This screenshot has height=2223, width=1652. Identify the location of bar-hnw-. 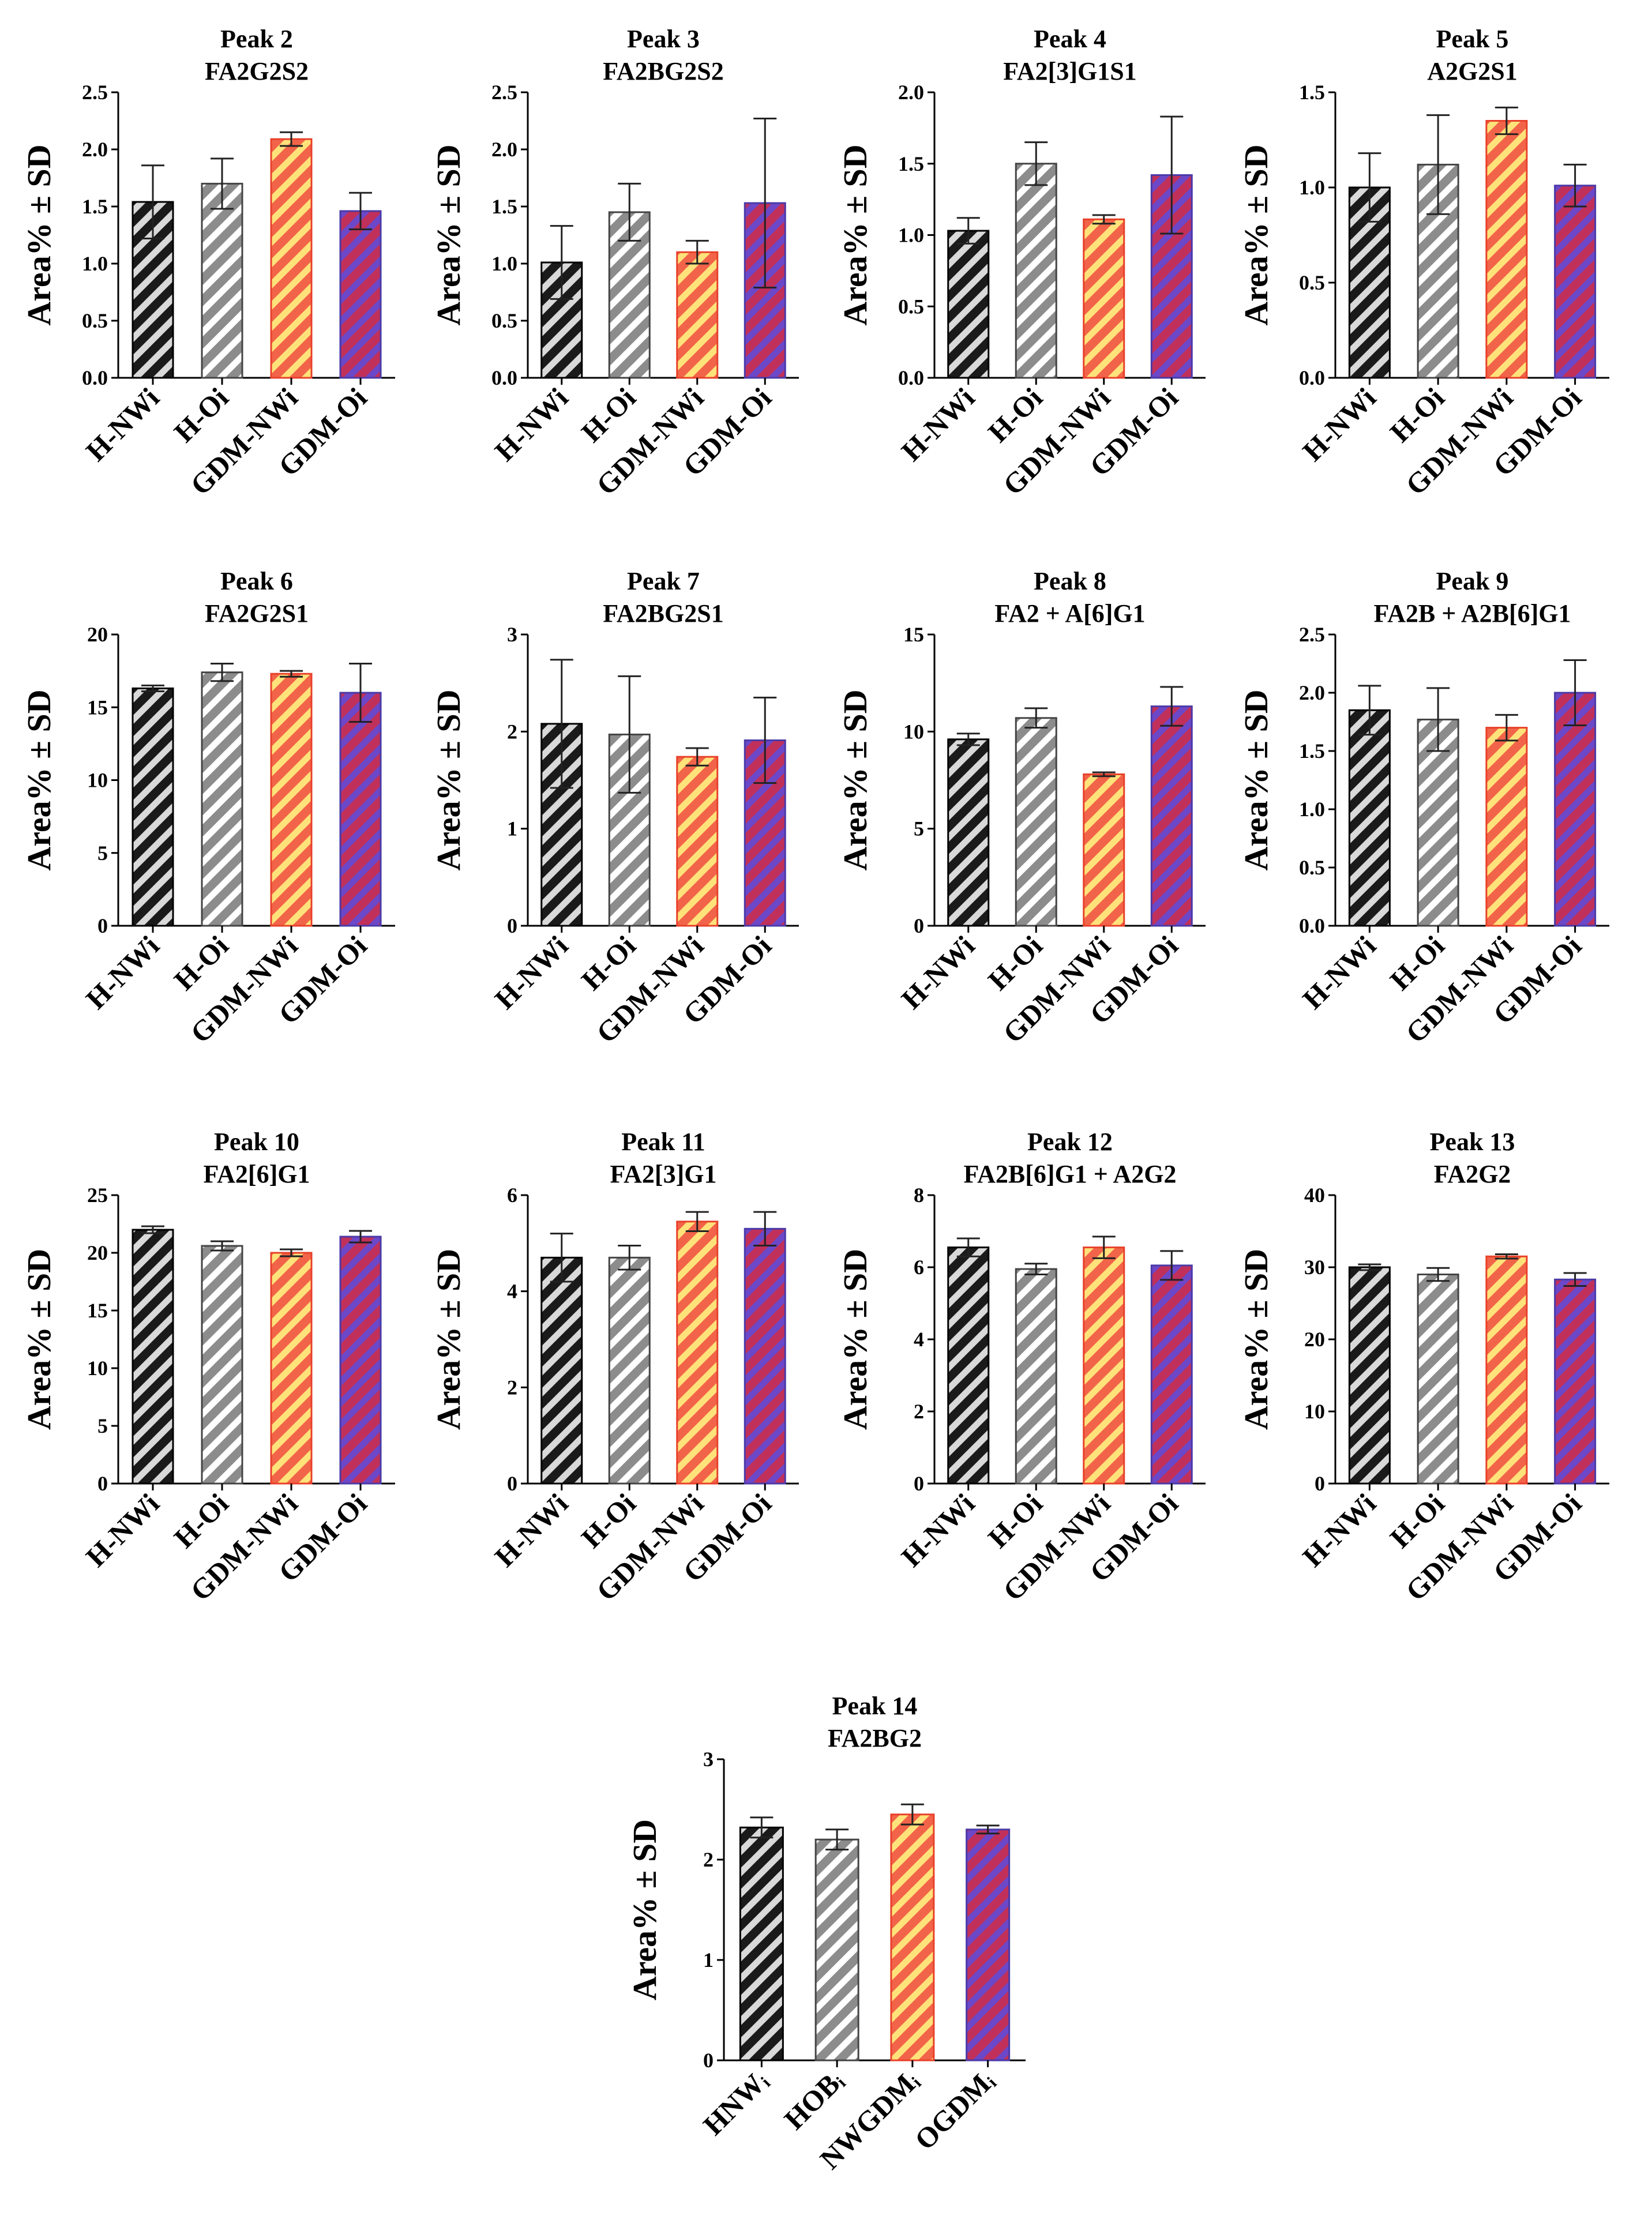
(761, 1943).